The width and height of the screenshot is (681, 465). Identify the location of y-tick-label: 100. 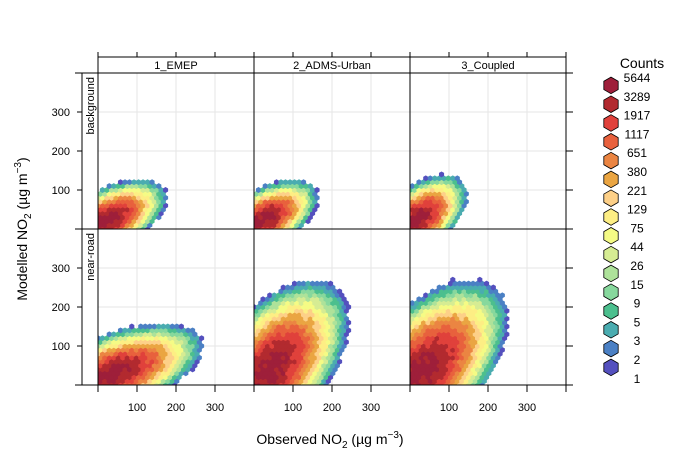
(61, 347).